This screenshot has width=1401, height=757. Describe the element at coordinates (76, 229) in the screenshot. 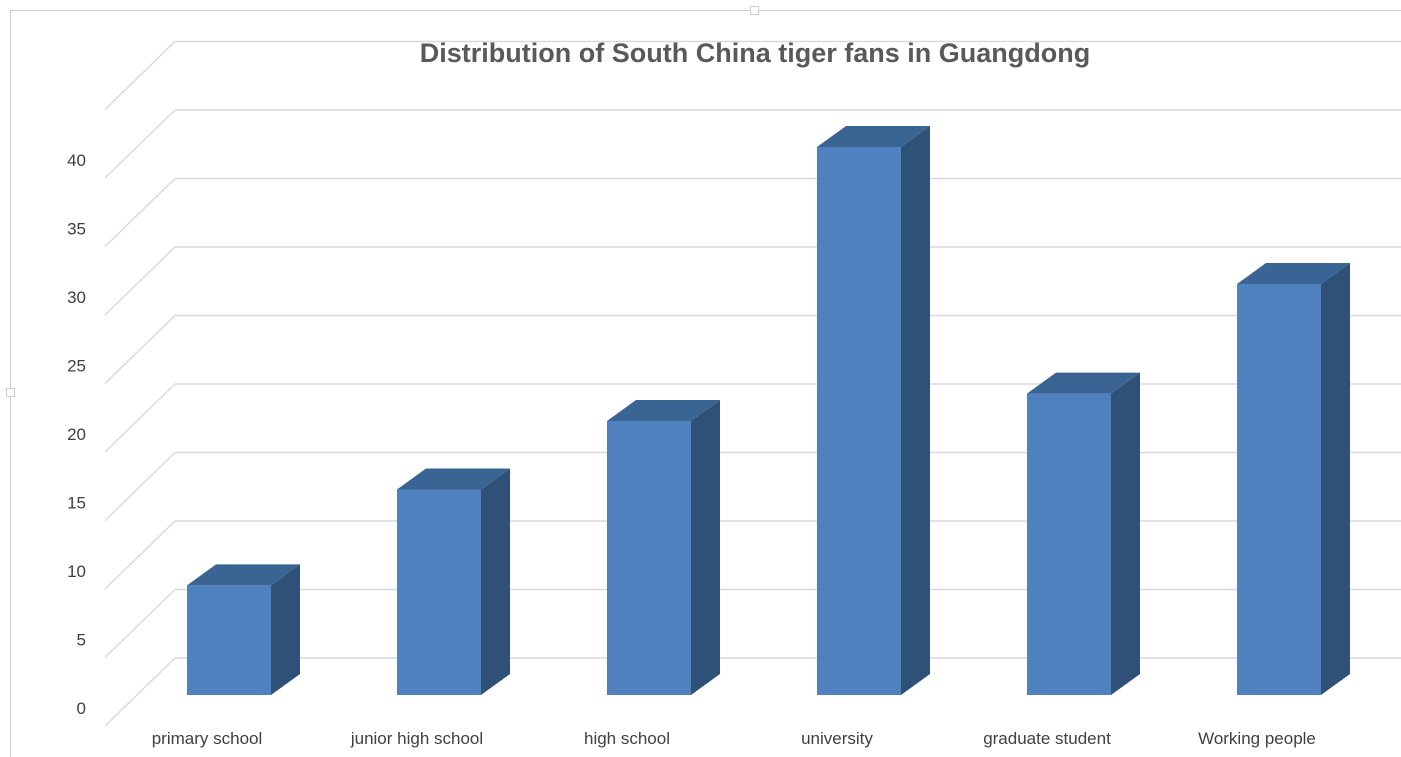

I see `y-tick-label: 35` at that location.